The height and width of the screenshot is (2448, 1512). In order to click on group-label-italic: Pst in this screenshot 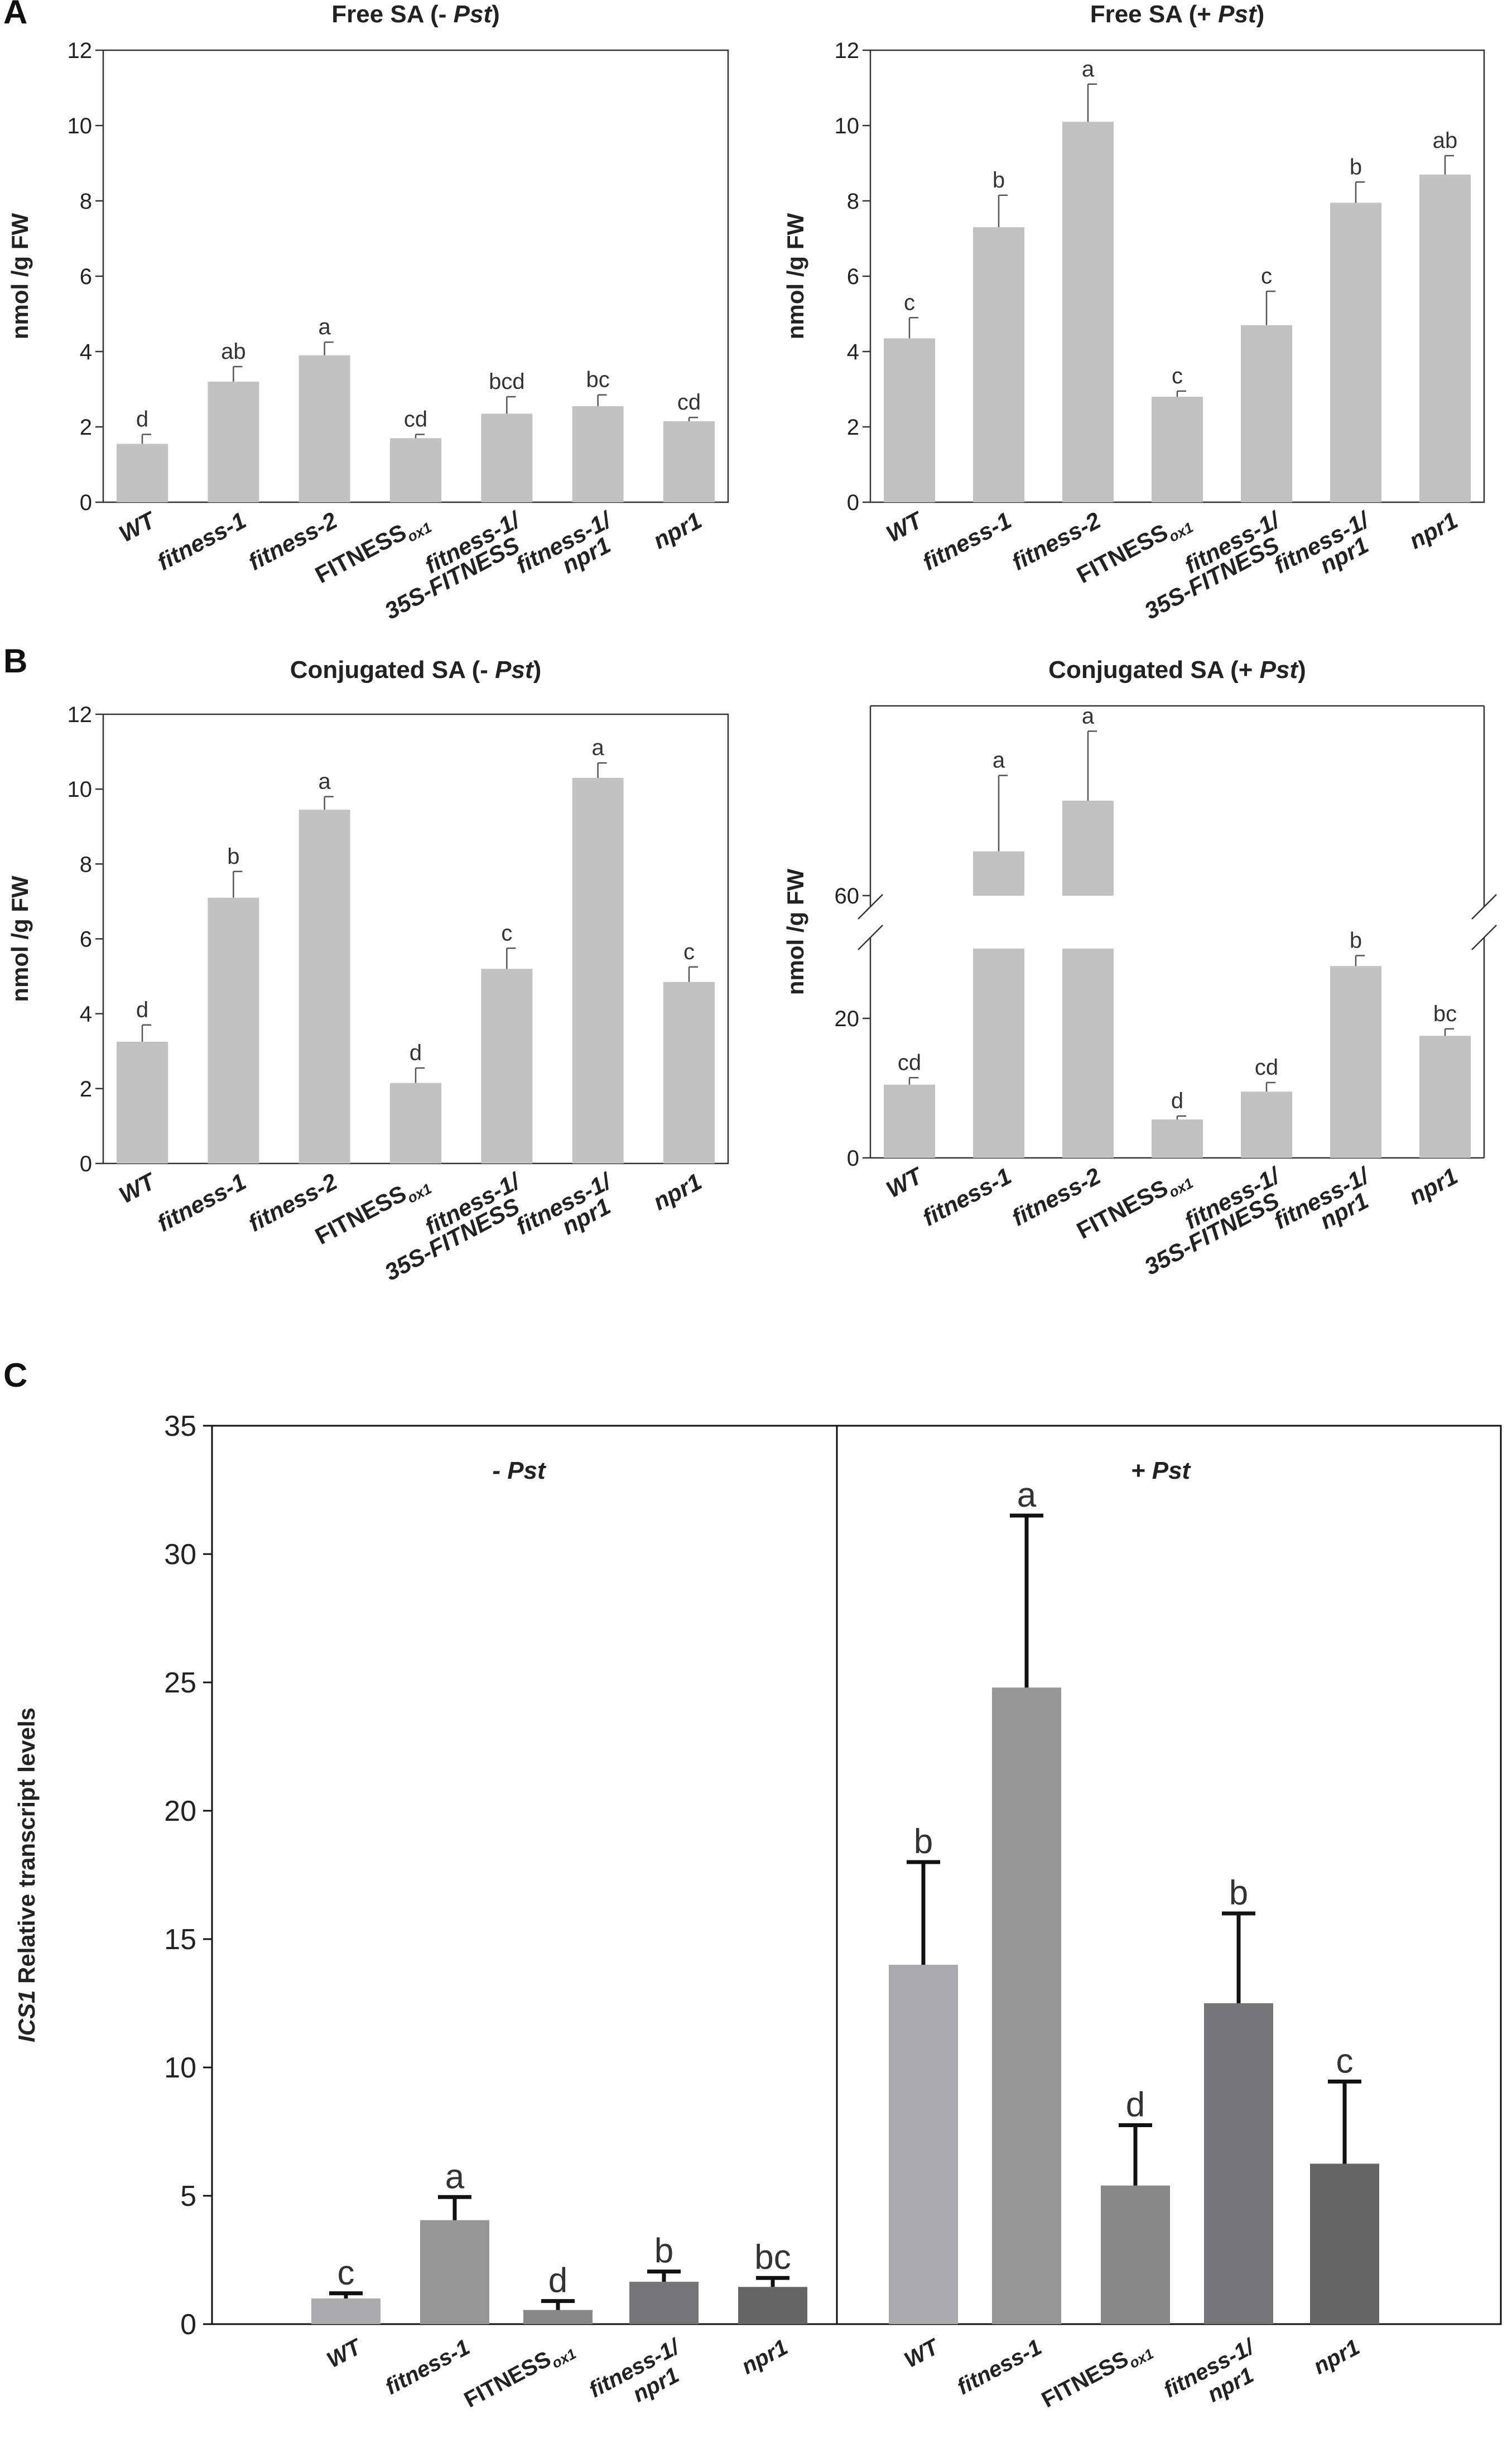, I will do `click(527, 1471)`.